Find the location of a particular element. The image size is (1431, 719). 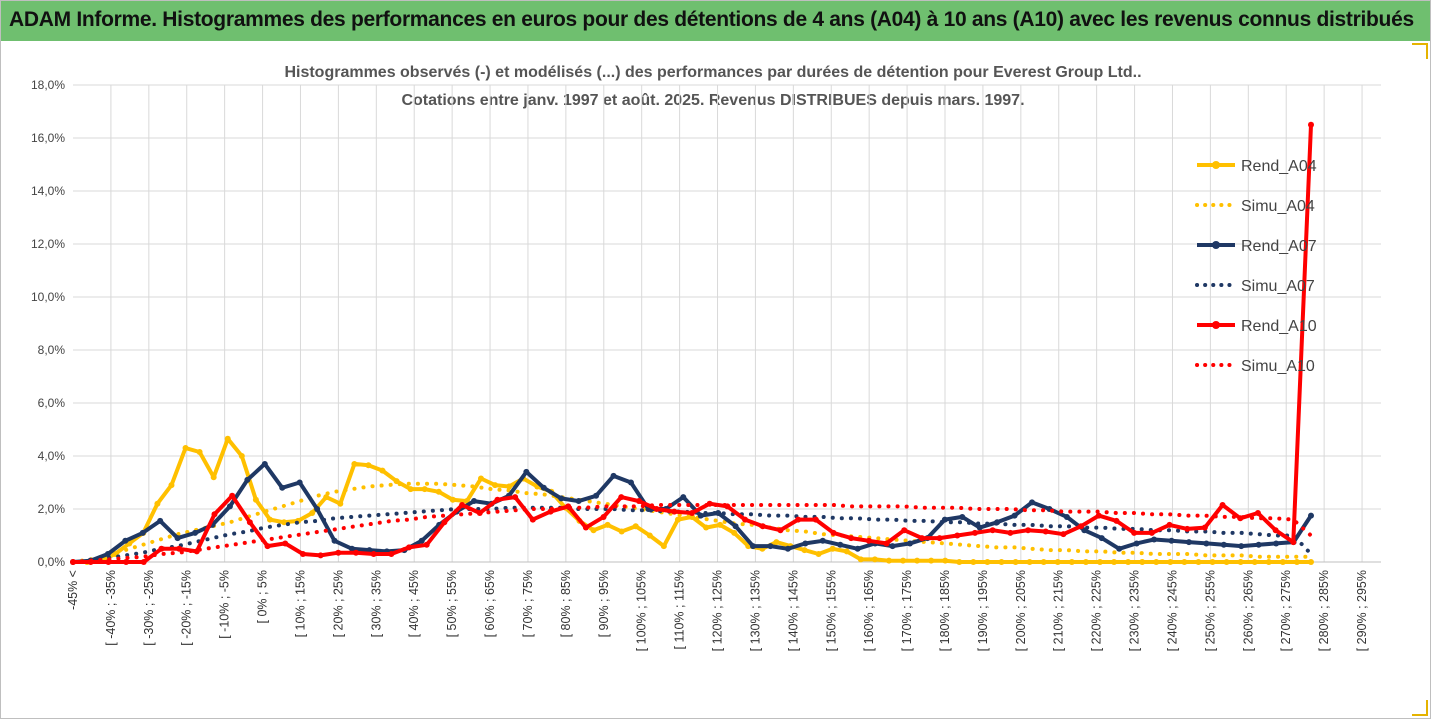

x-tick-label: [ 30% ; 35% is located at coordinates (376, 603).